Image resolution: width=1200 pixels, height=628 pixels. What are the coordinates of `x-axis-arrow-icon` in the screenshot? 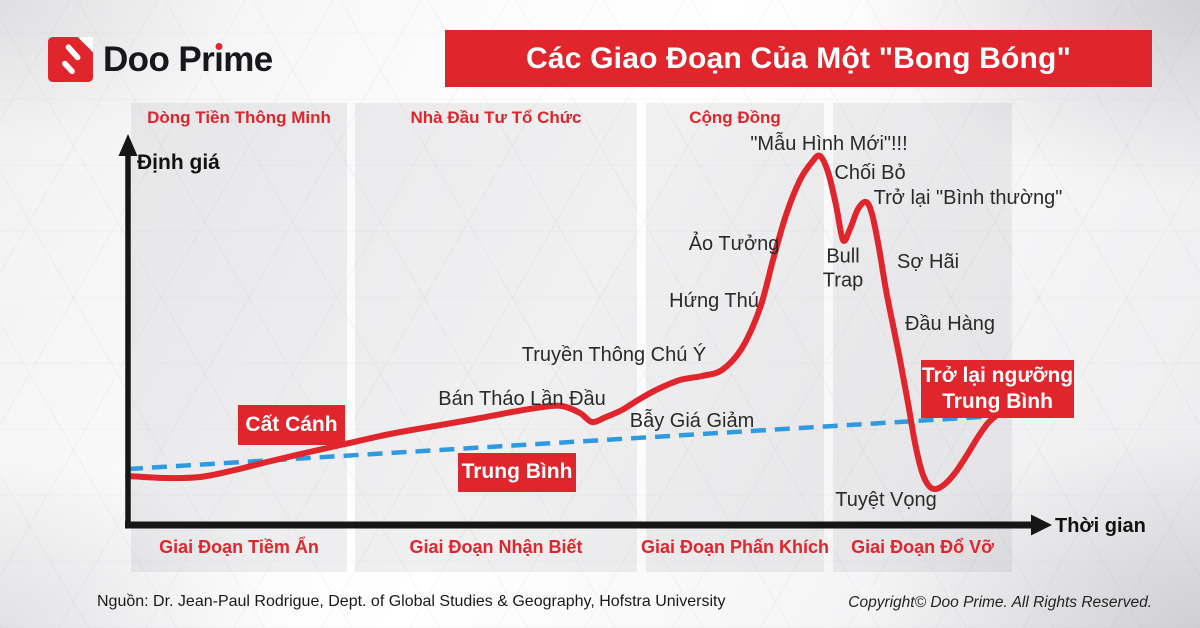 It's located at (1041, 525).